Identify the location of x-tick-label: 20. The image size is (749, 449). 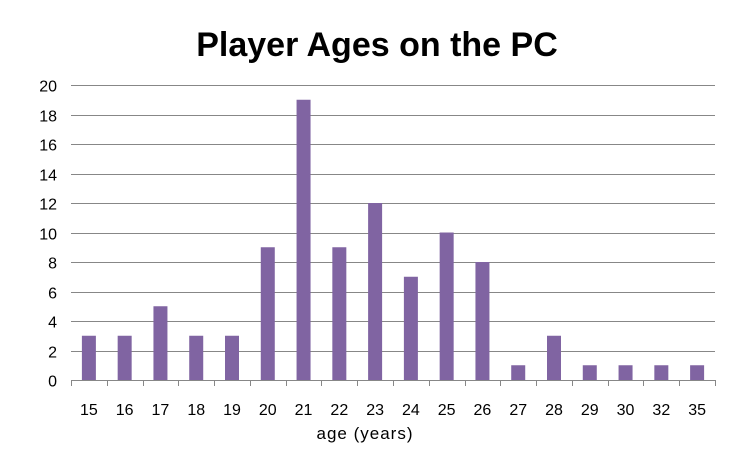
(268, 410).